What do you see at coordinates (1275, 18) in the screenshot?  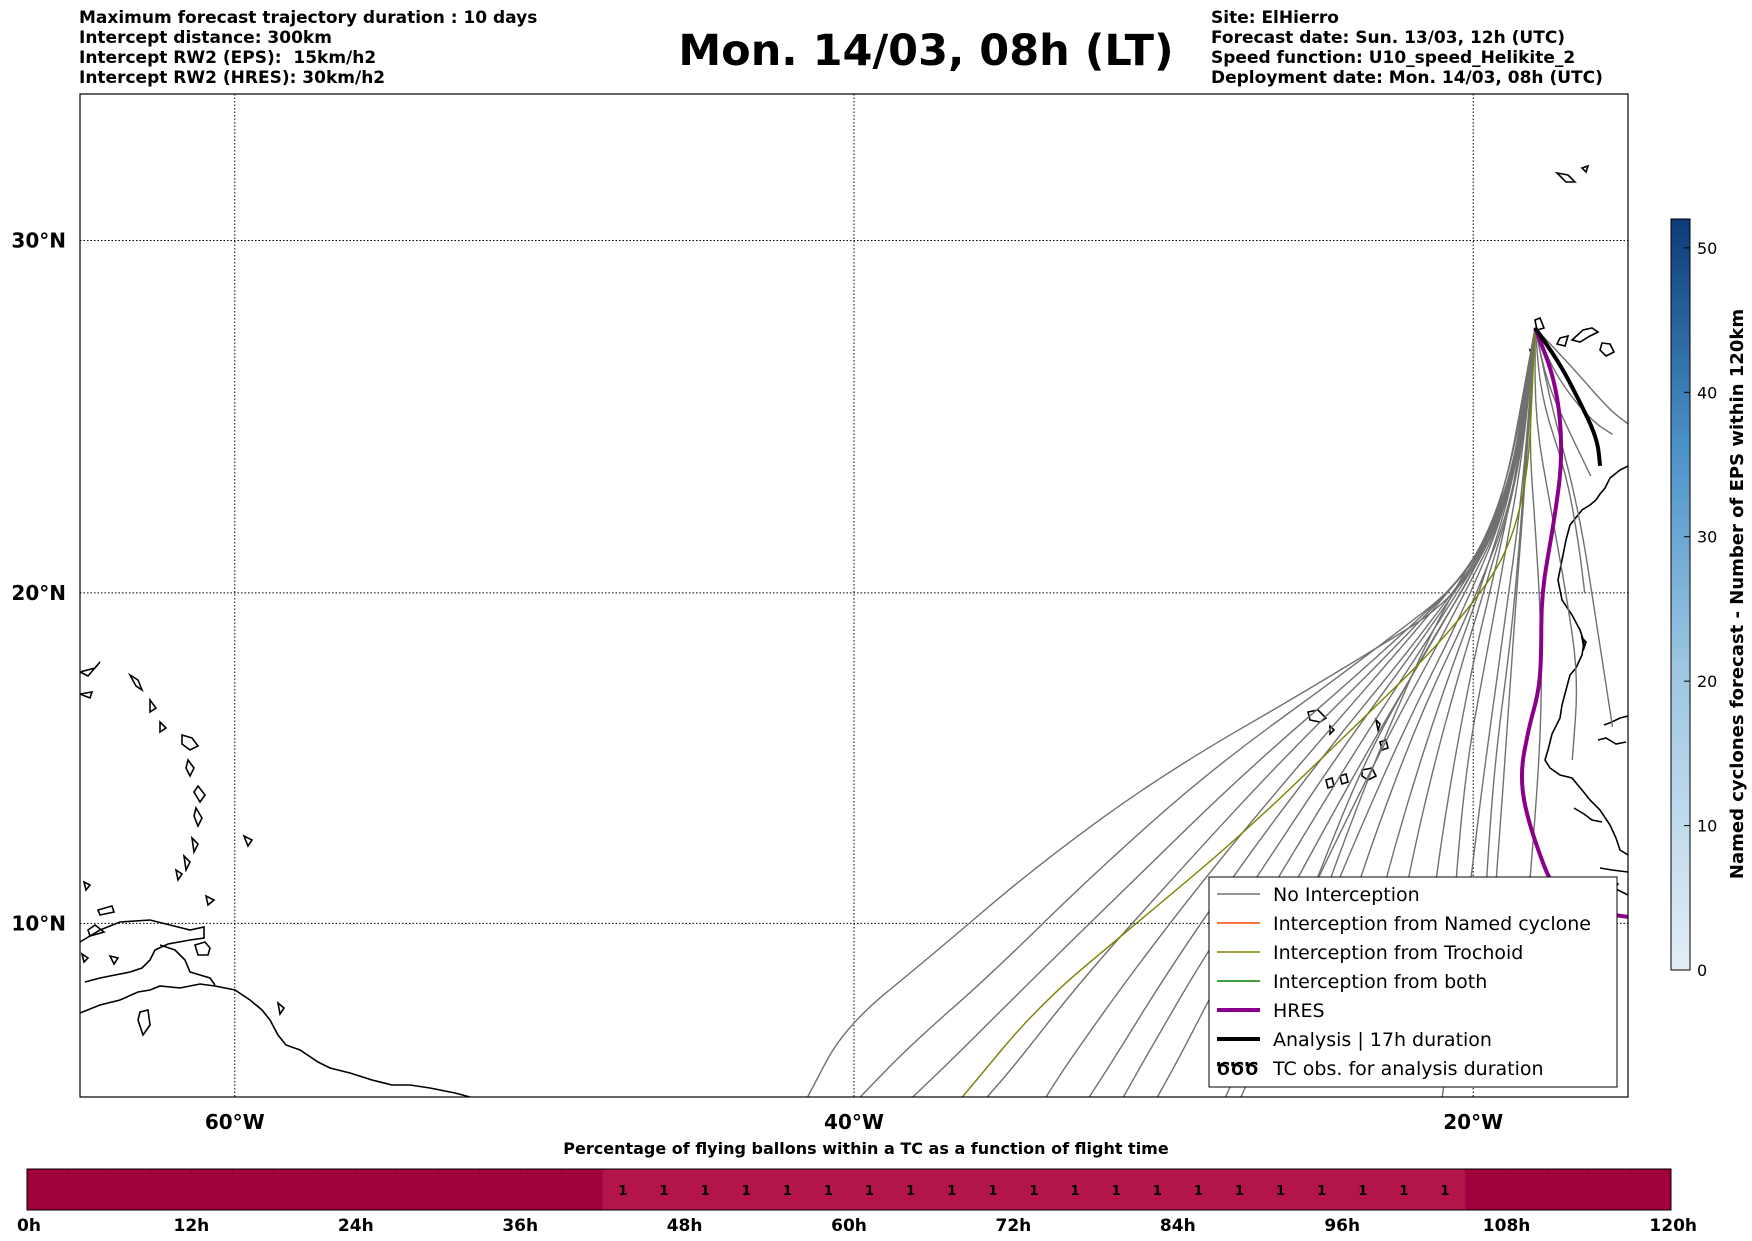 I see `header-right-line: Site: ElHierro` at bounding box center [1275, 18].